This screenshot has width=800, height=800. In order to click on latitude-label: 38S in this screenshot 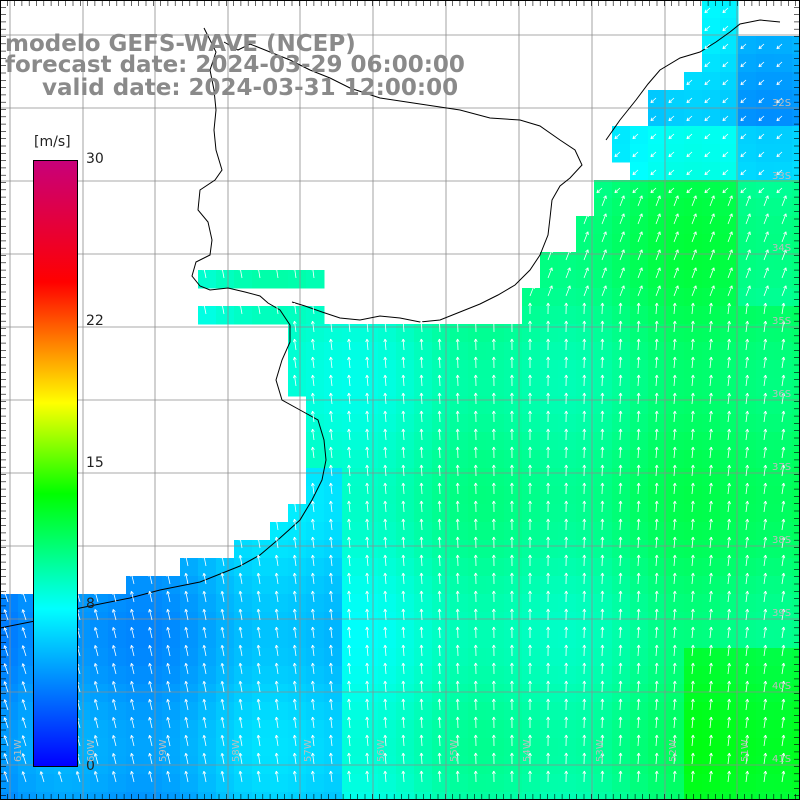, I will do `click(782, 540)`.